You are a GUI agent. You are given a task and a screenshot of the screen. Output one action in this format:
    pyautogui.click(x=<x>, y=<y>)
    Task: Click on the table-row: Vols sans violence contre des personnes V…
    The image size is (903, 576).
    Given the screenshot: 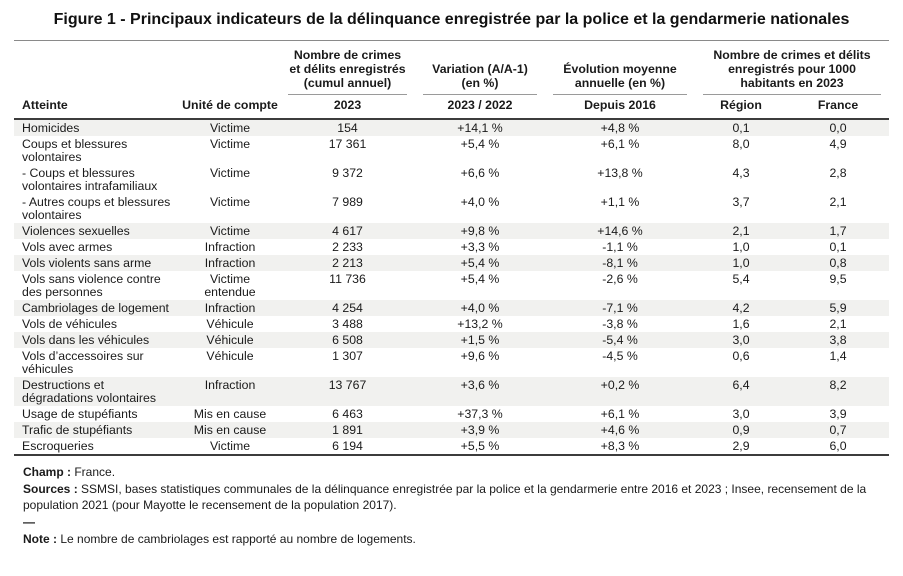 What is the action you would take?
    pyautogui.click(x=451, y=285)
    